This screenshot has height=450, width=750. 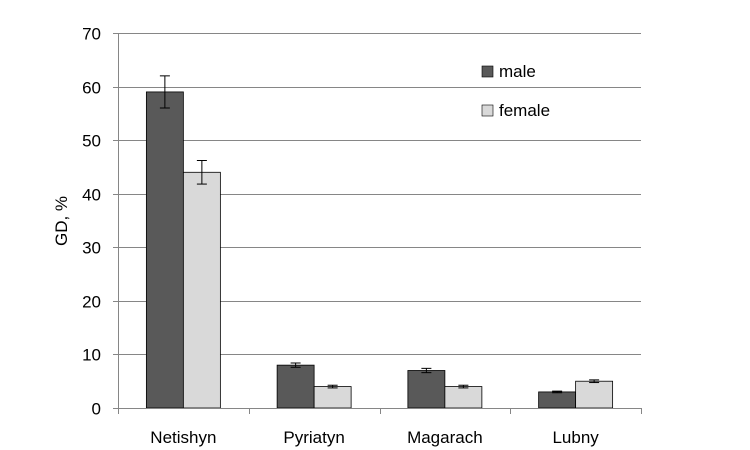 I want to click on y-tick-label: 20, so click(x=91, y=302).